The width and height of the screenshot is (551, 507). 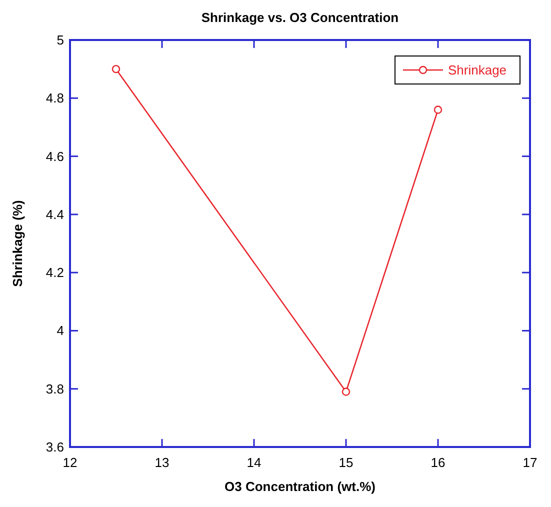 What do you see at coordinates (55, 272) in the screenshot?
I see `y-tick-label: 4.2` at bounding box center [55, 272].